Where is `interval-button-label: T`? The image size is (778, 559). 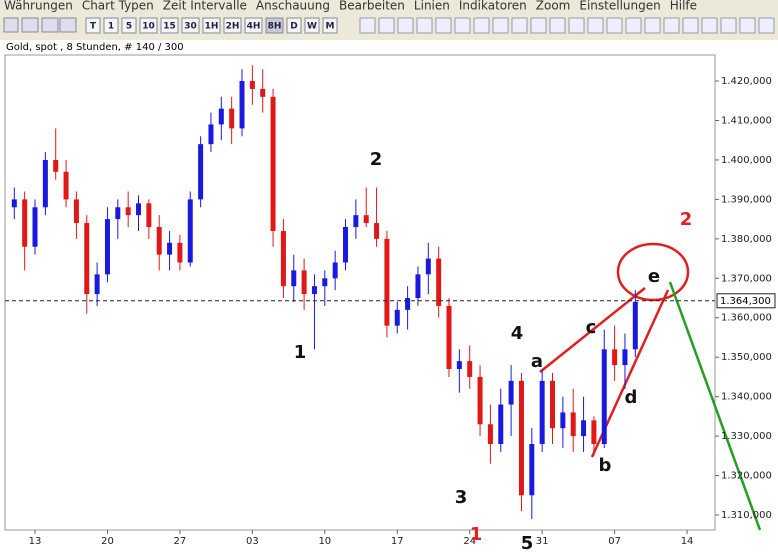
interval-button-label: T is located at coordinates (93, 27).